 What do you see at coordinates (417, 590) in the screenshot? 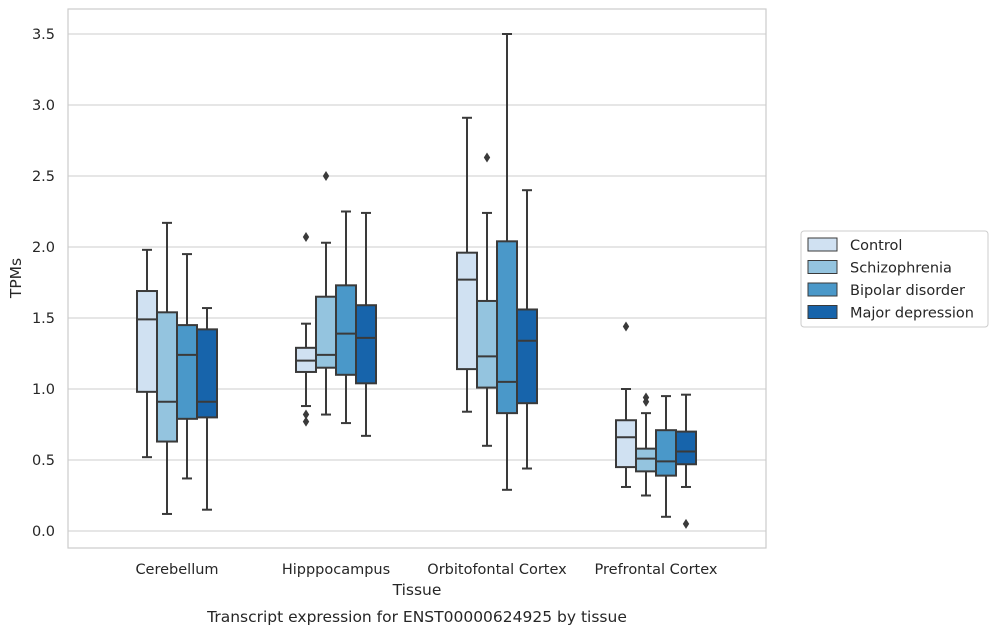
I see `x-axis-label: Tissue` at bounding box center [417, 590].